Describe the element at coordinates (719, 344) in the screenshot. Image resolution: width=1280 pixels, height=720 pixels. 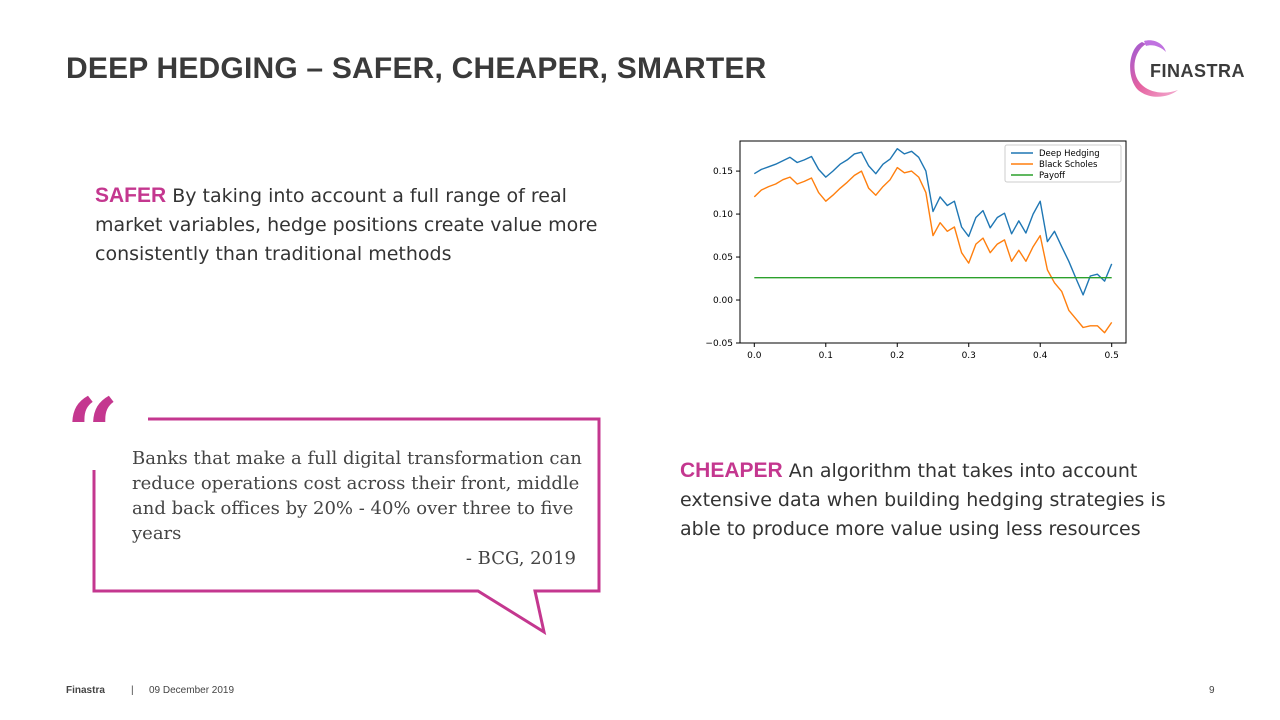
I see `y-tick-label: −0.05` at that location.